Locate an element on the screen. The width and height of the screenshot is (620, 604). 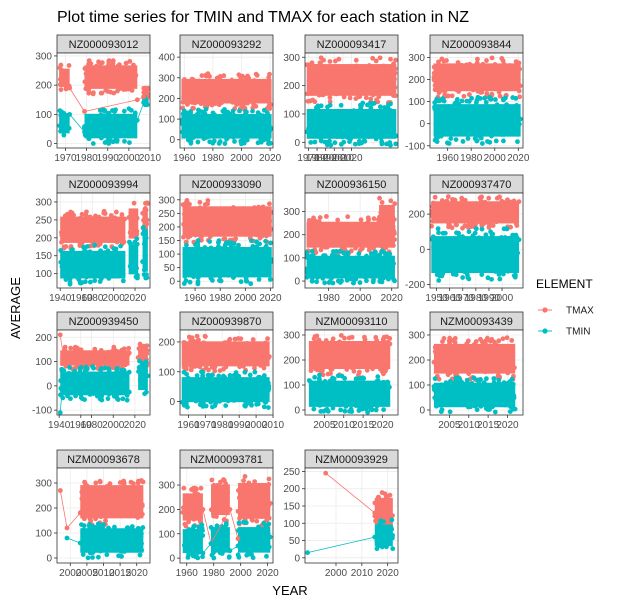
y-tick-label: 300 is located at coordinates (291, 336).